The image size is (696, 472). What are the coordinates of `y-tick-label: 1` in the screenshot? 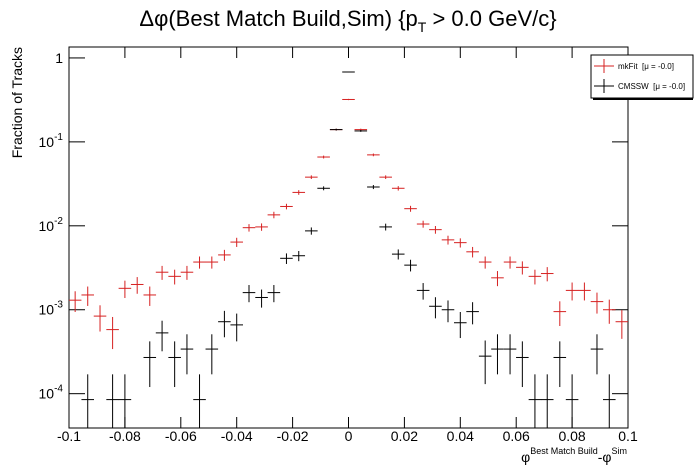 It's located at (59, 58).